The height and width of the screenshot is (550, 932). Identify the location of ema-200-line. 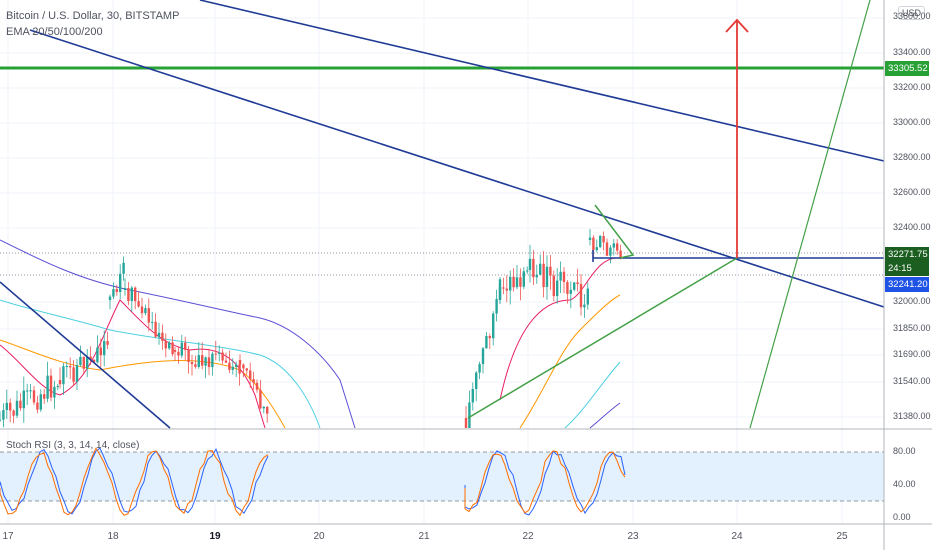
(178, 334).